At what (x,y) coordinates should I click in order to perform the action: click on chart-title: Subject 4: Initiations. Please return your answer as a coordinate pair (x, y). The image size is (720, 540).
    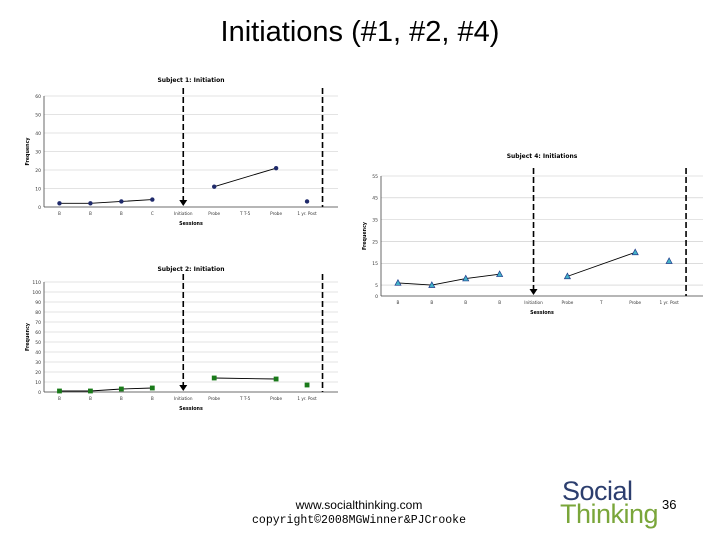
    Looking at the image, I should click on (542, 156).